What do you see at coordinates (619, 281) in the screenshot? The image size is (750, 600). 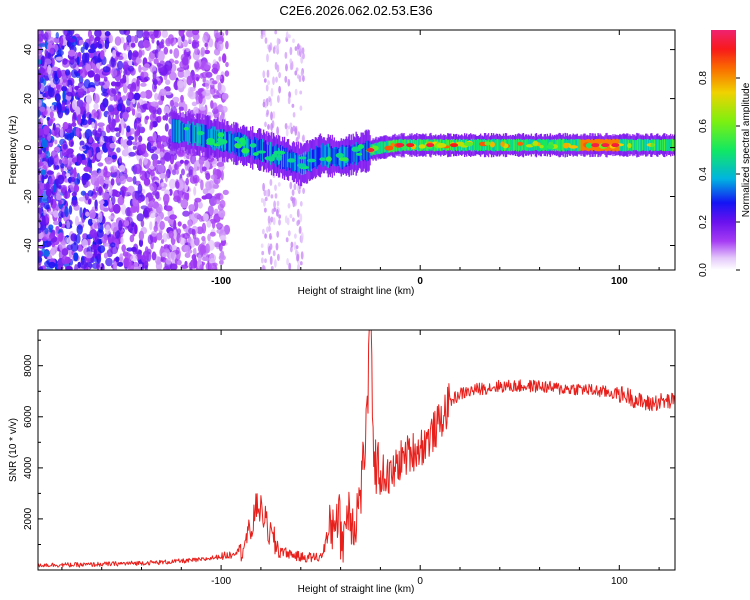 I see `spectrogram-x-tick-label: 100` at bounding box center [619, 281].